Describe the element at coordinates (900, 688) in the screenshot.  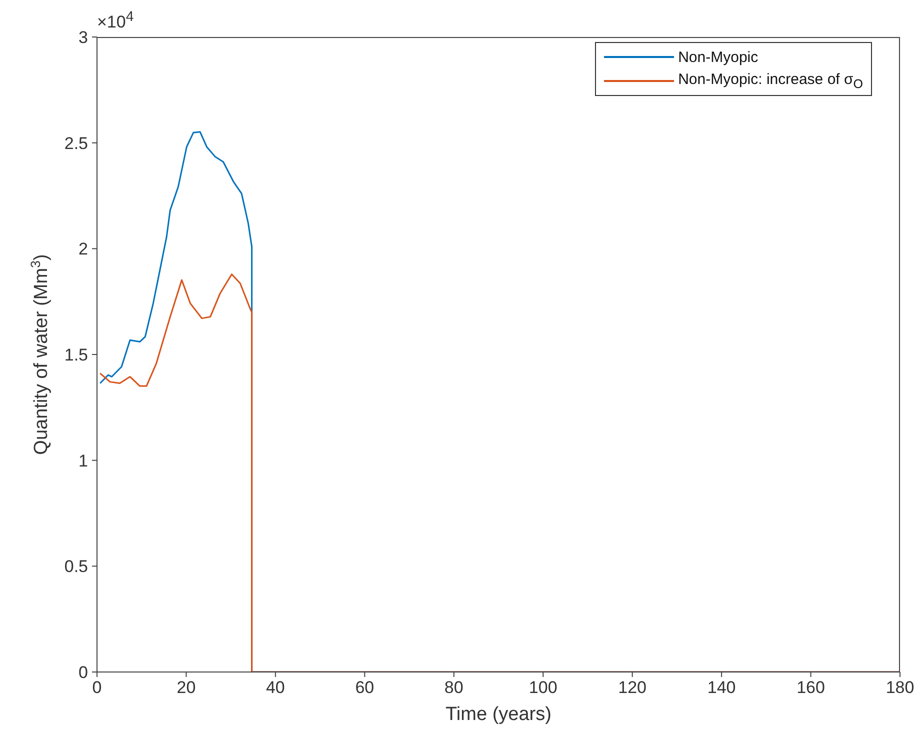
I see `x-tick-label: 180` at that location.